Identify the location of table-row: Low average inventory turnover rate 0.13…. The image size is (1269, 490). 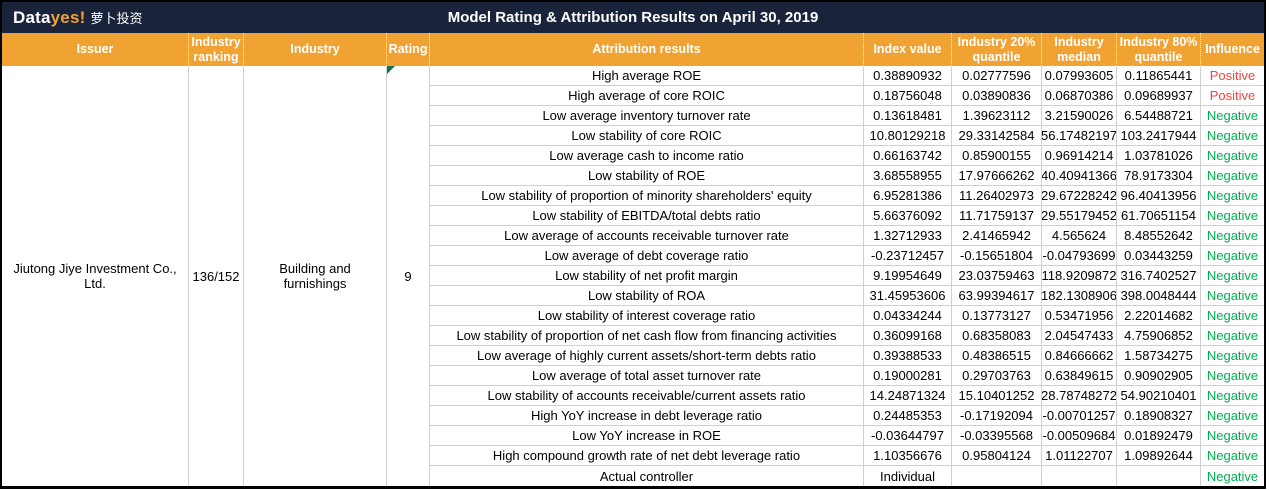
(847, 116).